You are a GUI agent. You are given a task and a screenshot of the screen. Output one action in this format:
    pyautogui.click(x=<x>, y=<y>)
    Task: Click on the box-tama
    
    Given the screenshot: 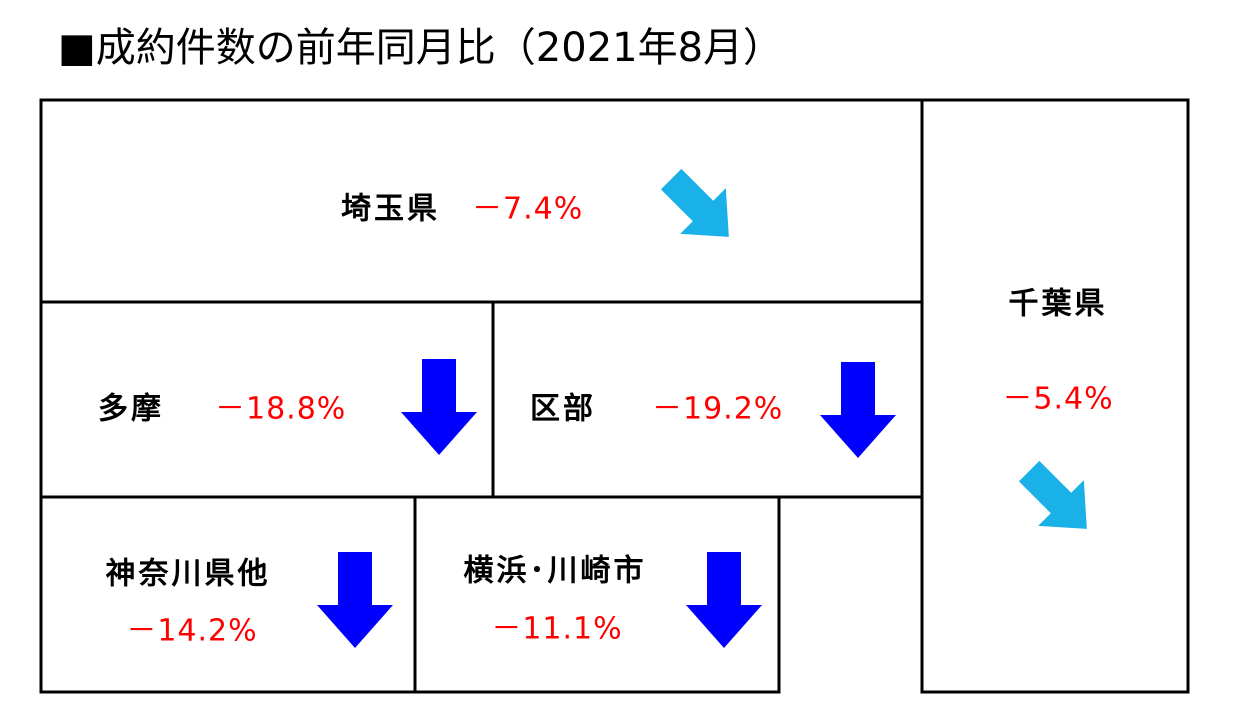 What is the action you would take?
    pyautogui.click(x=267, y=399)
    